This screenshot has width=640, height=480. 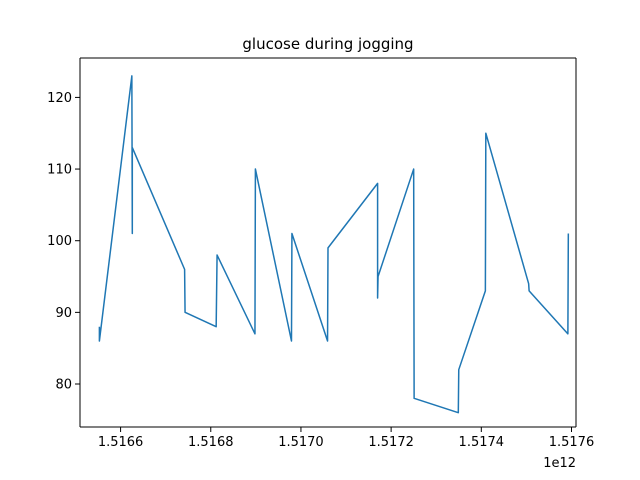 I want to click on x-axis: 1.5166 1.5168 1.5170 1.5172 1.5174 1.5176, so click(x=346, y=438).